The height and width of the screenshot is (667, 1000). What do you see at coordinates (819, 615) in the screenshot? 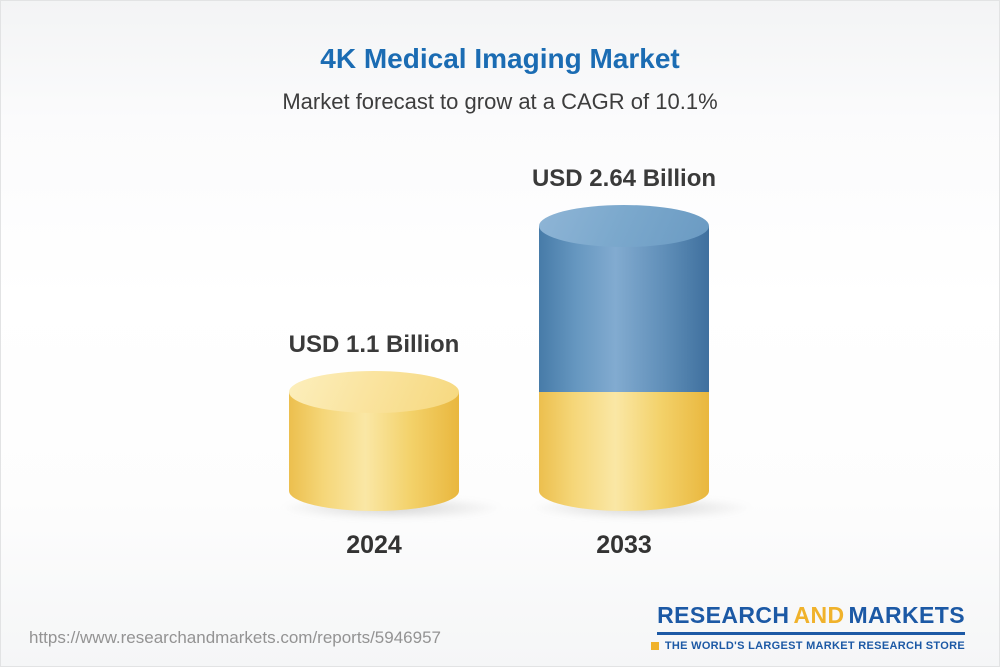
I see `logo-word-and: AND` at bounding box center [819, 615].